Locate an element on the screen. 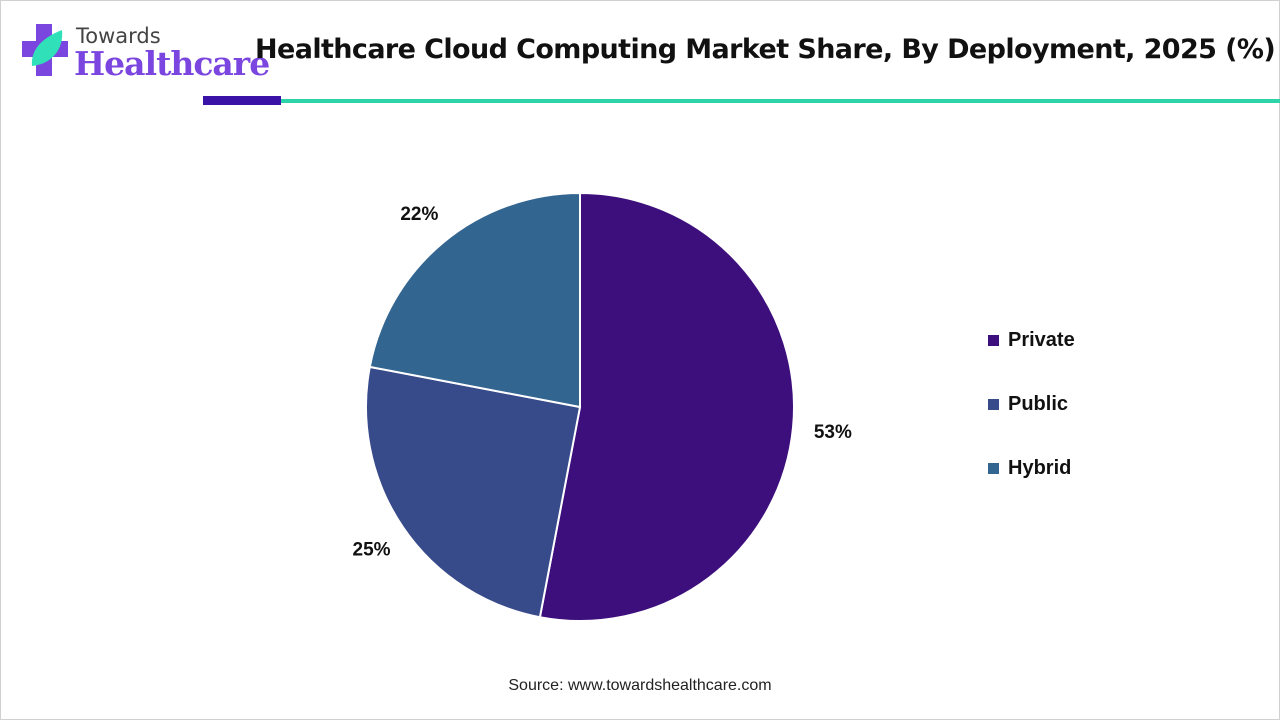 This screenshot has width=1280, height=720. legend-label: Hybrid is located at coordinates (1040, 467).